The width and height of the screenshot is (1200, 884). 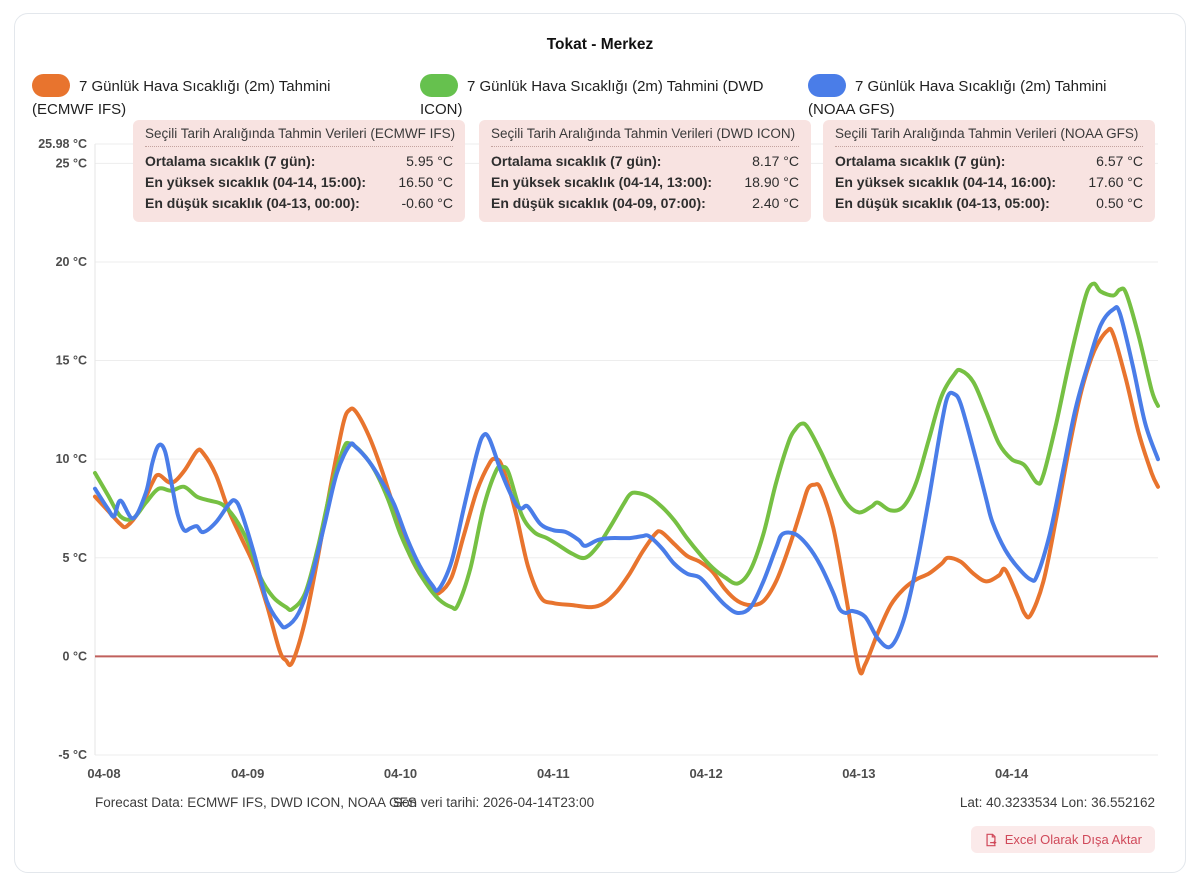 I want to click on x-axis-label: 04-11, so click(x=553, y=773).